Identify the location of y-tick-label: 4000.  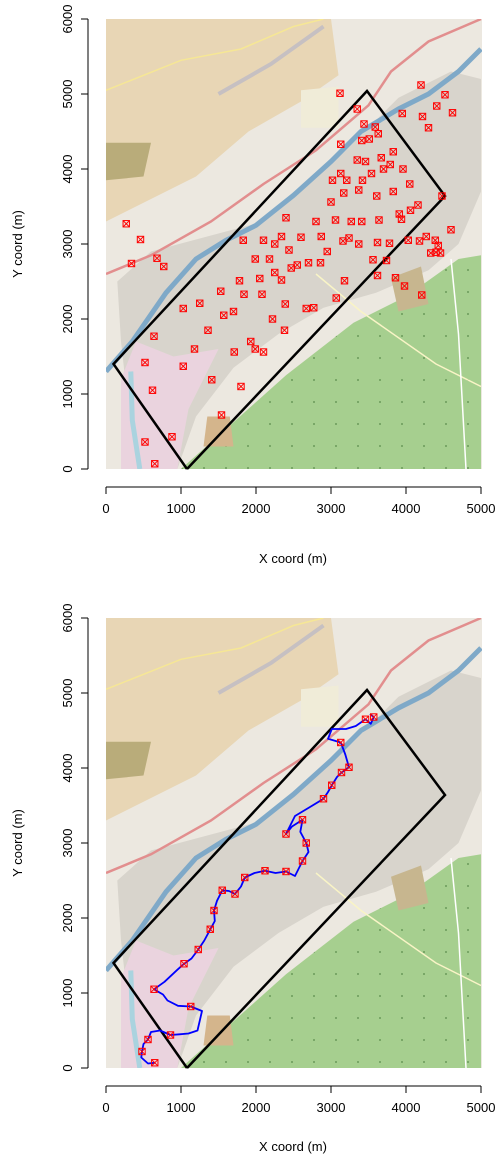
(67, 169).